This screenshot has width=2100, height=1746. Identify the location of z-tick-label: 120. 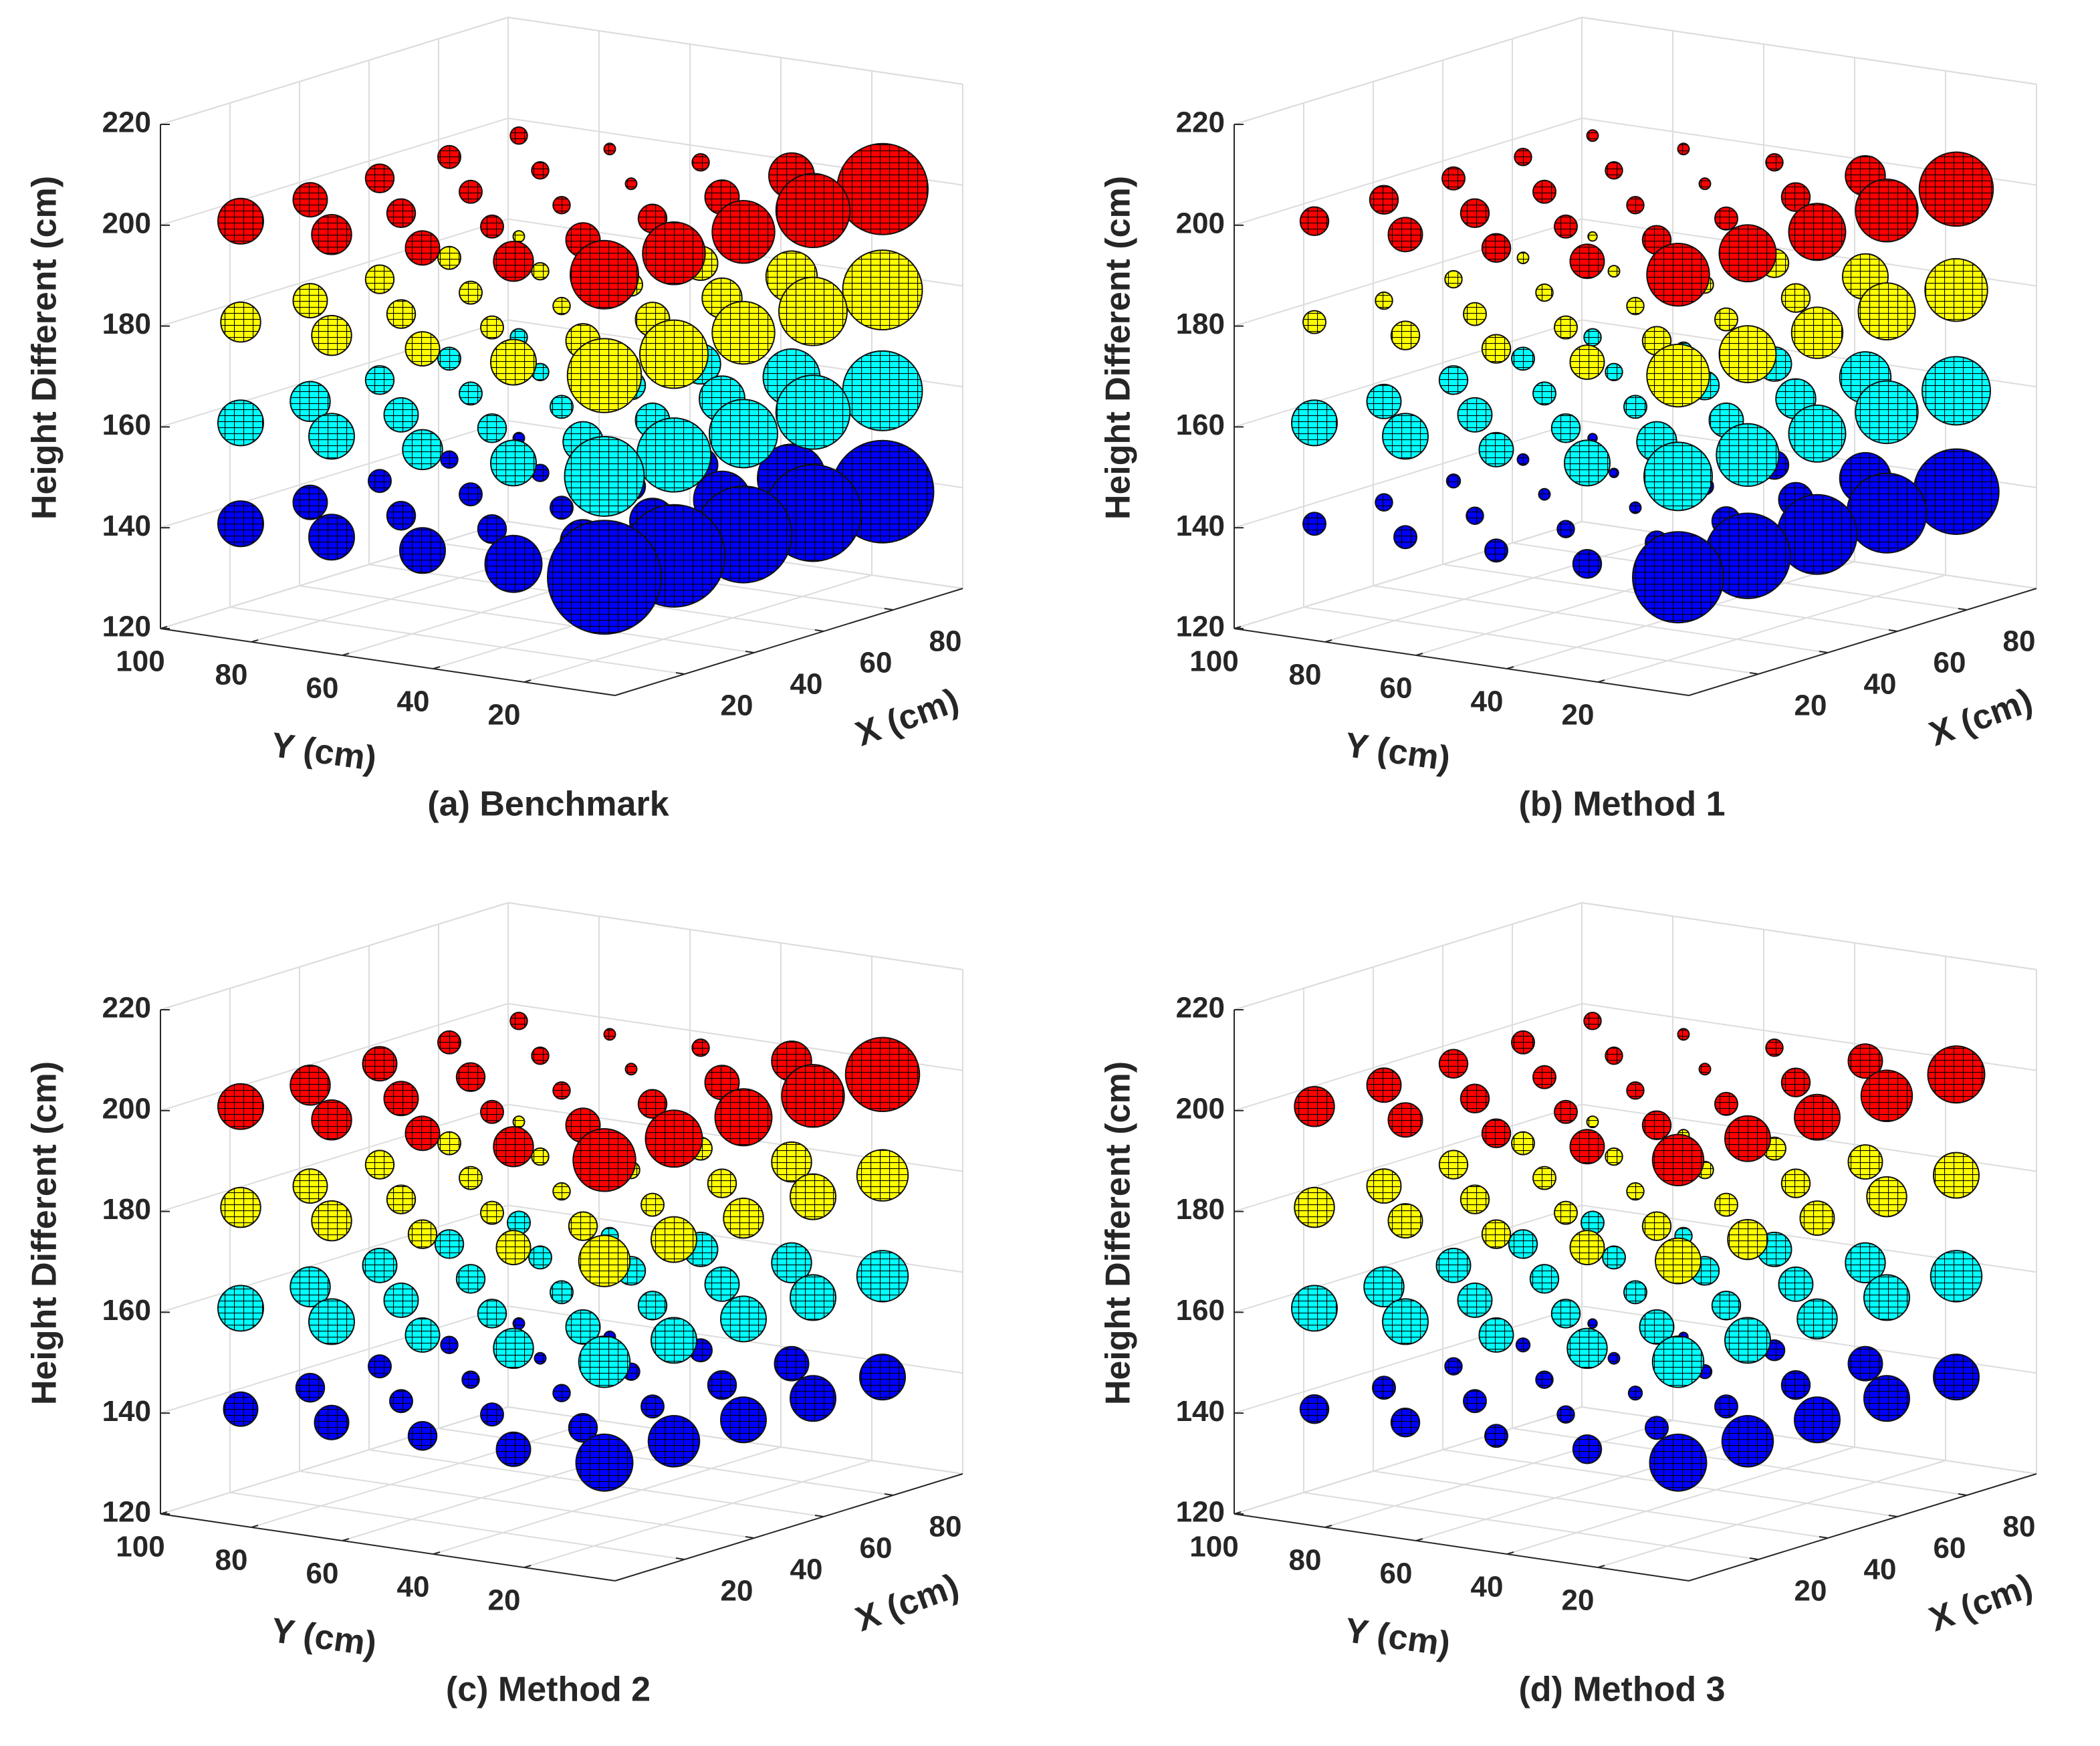
(1200, 627).